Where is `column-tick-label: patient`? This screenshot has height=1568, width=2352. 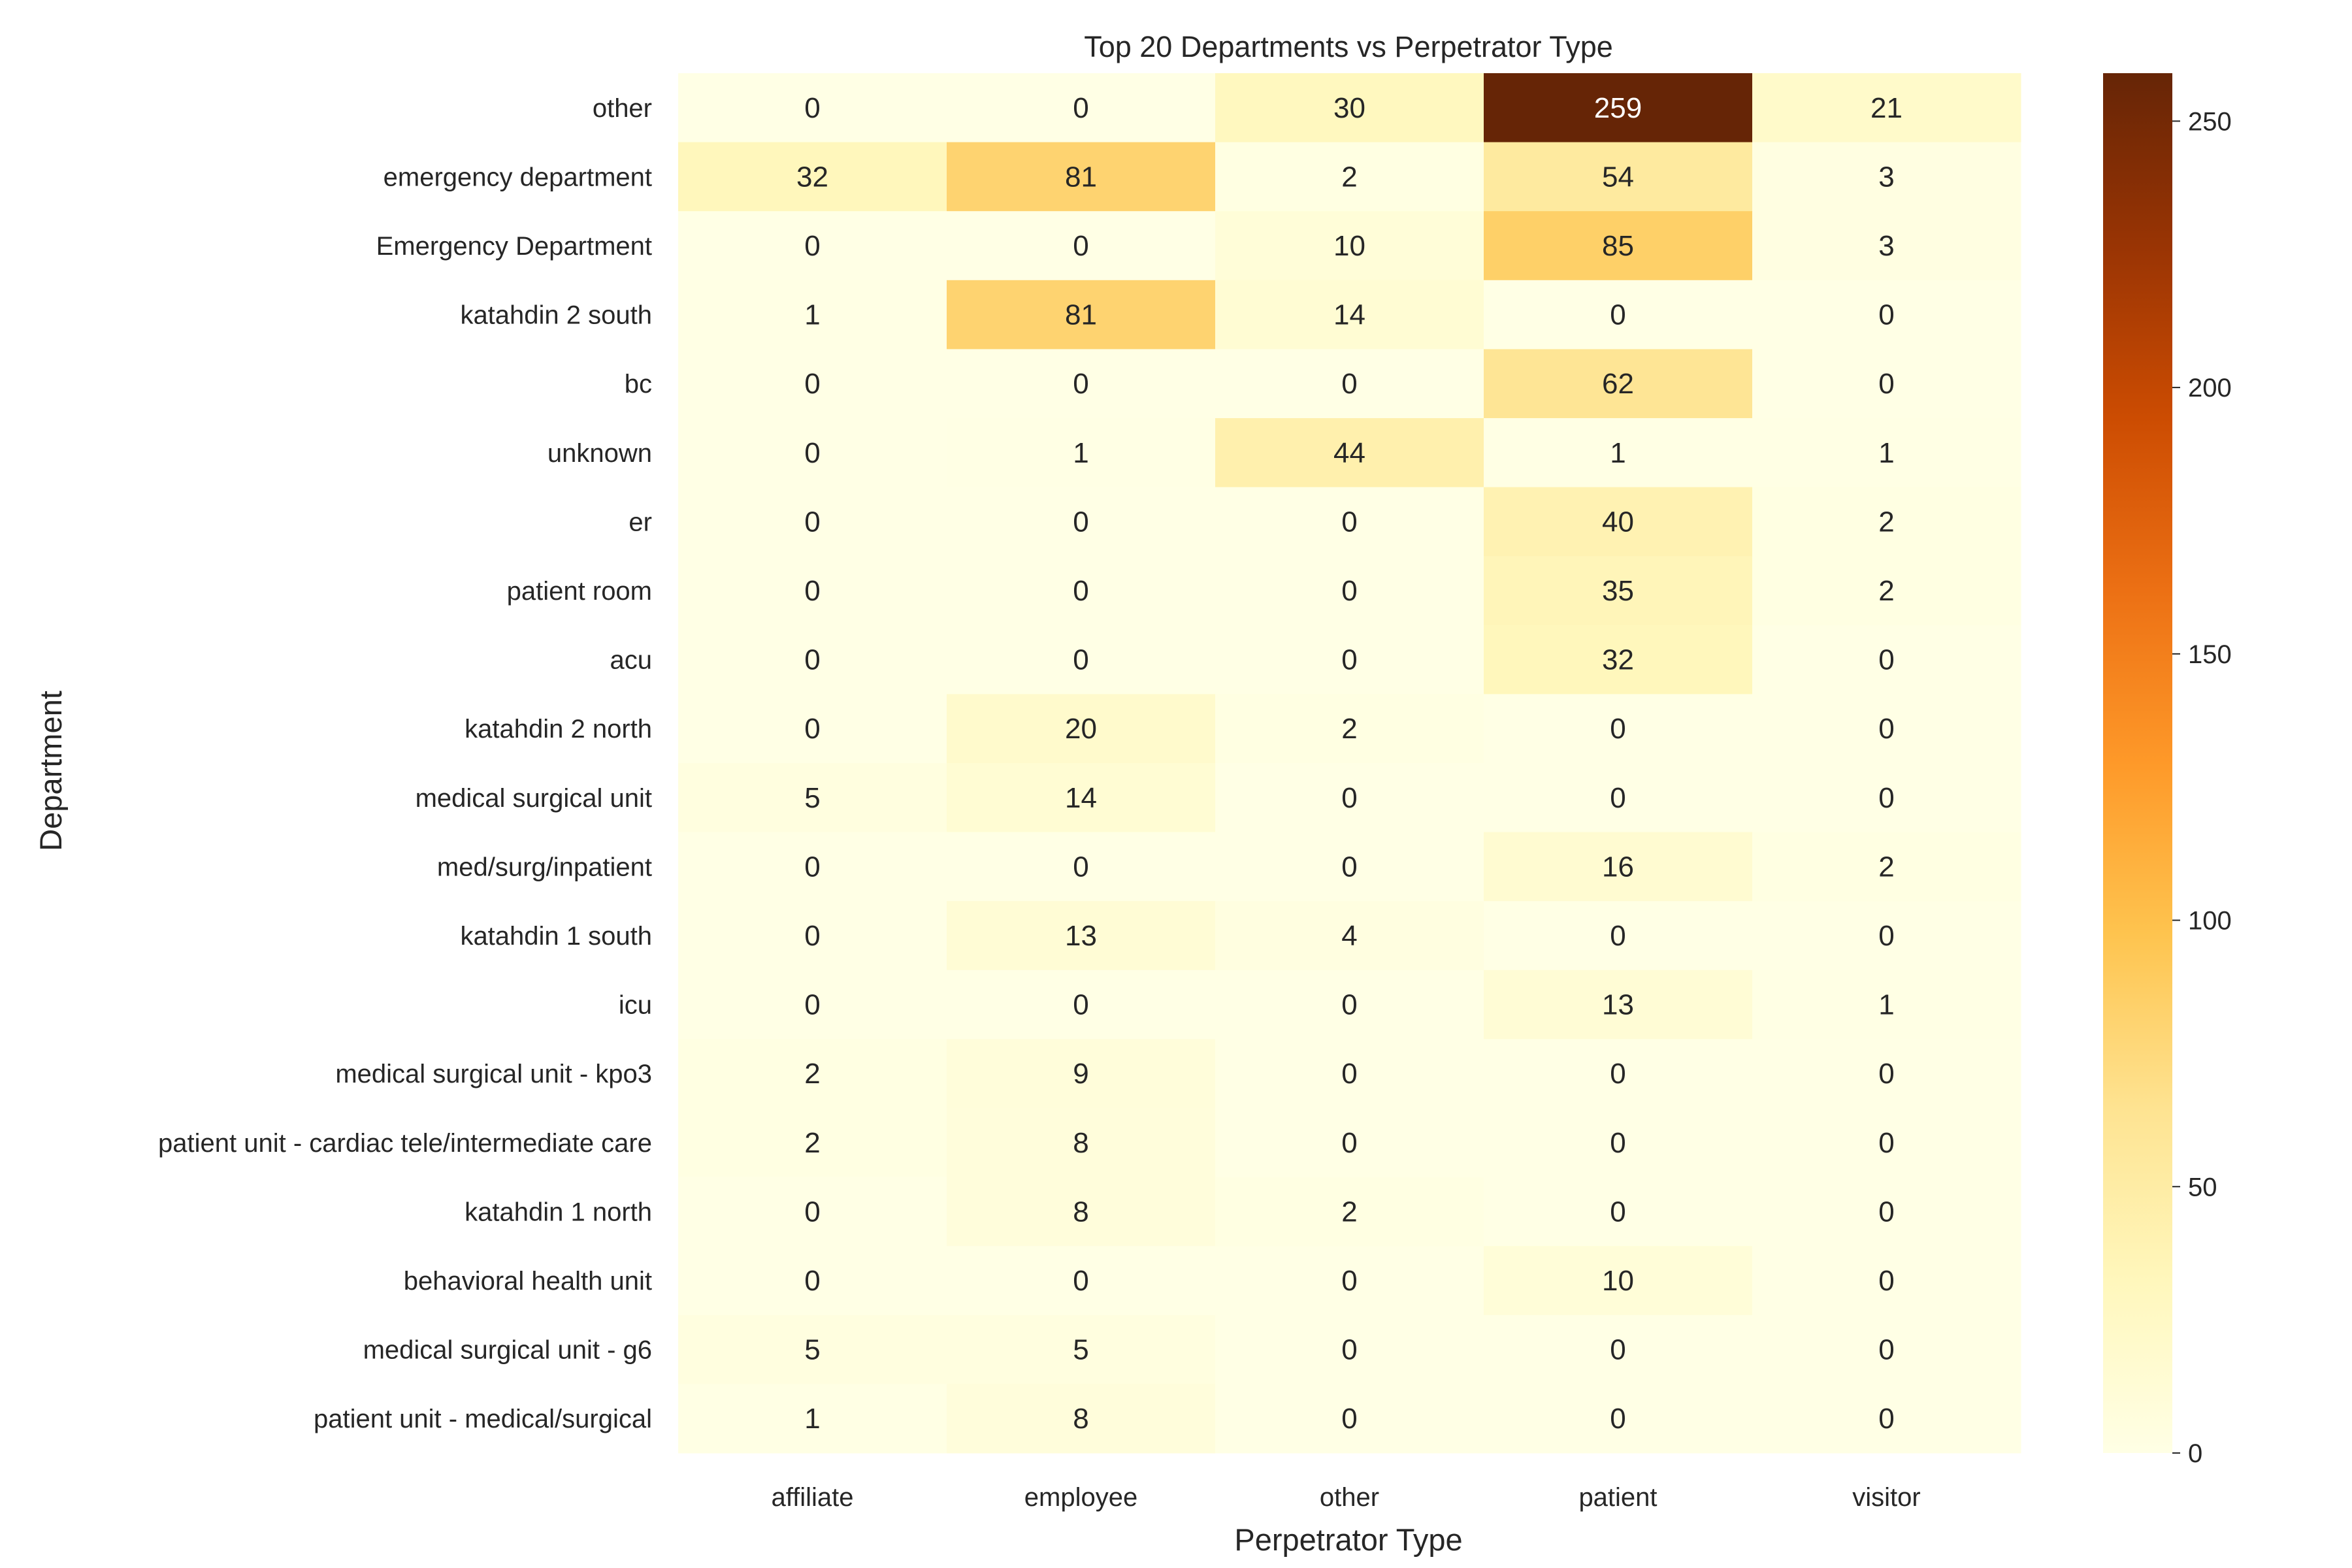
column-tick-label: patient is located at coordinates (1617, 1497).